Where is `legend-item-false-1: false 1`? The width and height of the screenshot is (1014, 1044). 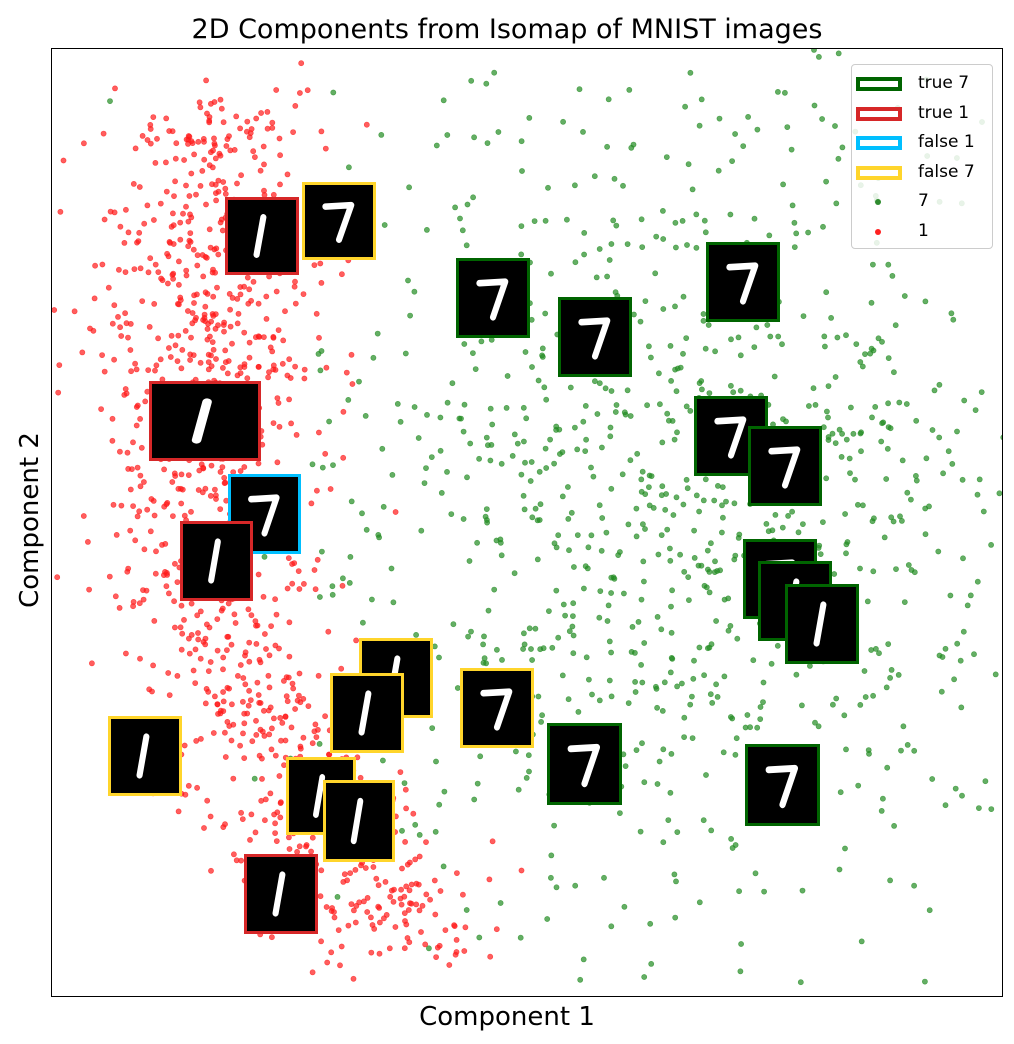
legend-item-false-1: false 1 is located at coordinates (922, 143).